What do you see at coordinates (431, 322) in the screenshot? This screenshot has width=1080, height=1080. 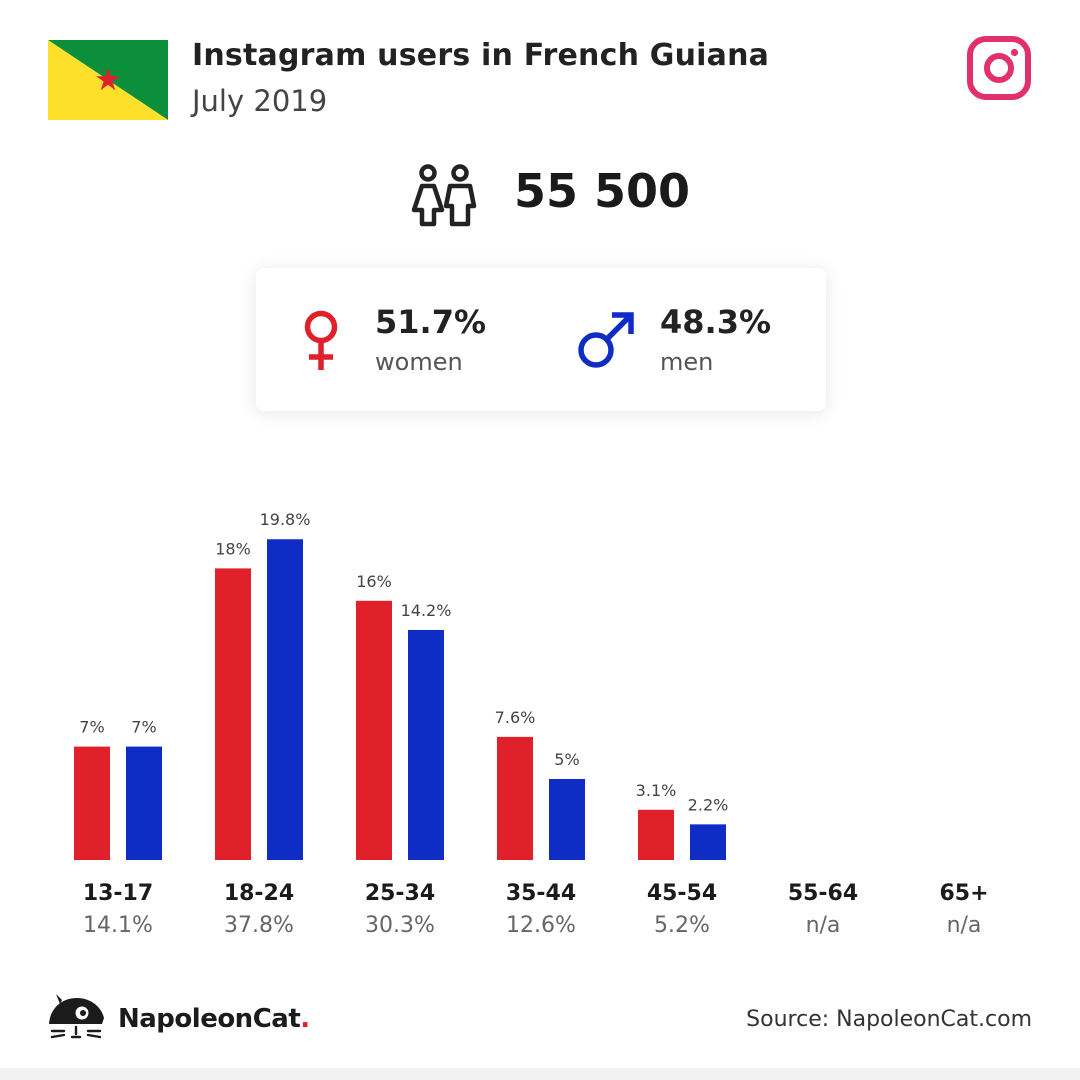 I see `women-percentage: 51.7%` at bounding box center [431, 322].